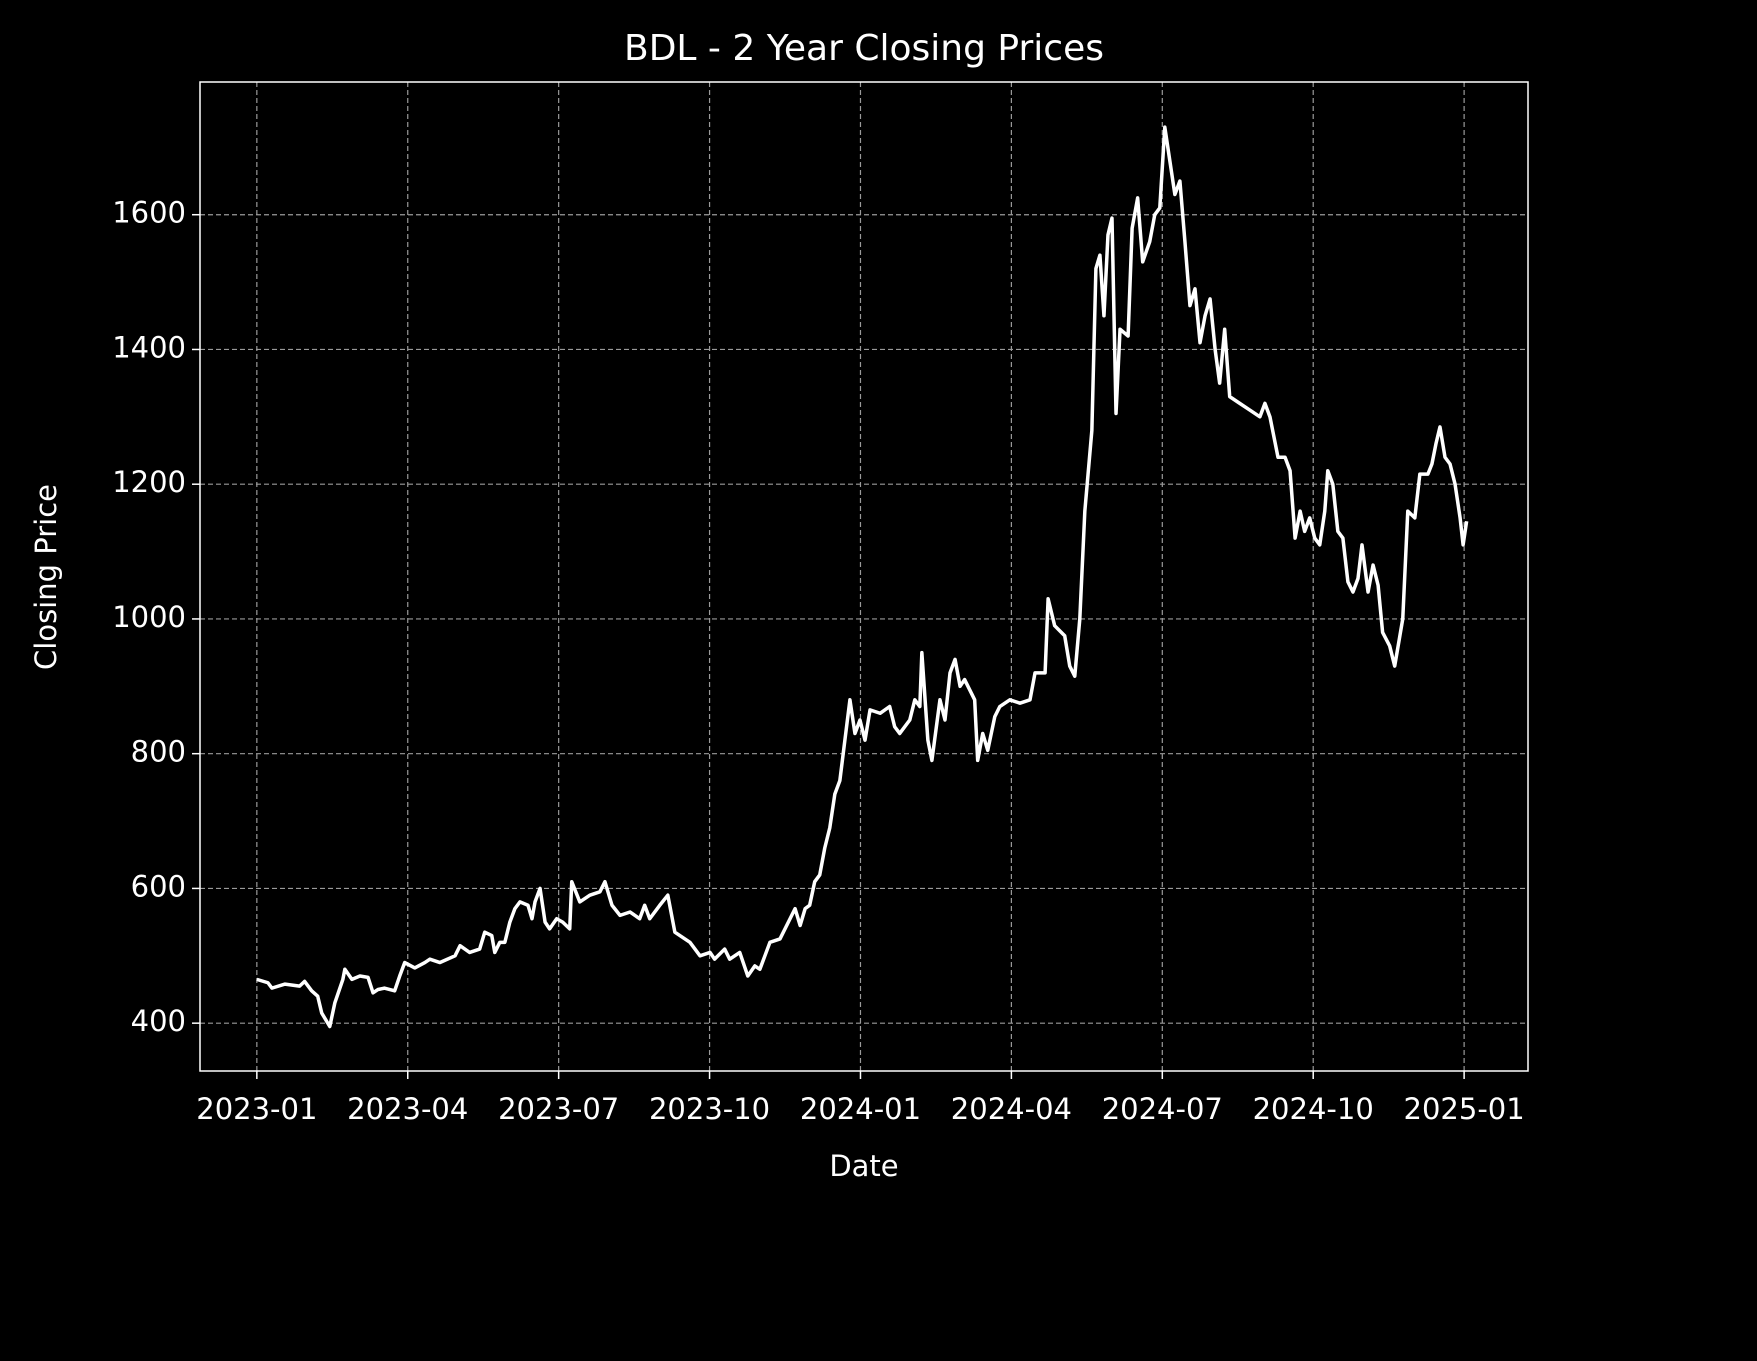 The width and height of the screenshot is (1757, 1361). I want to click on y-tick-label: 400, so click(158, 1021).